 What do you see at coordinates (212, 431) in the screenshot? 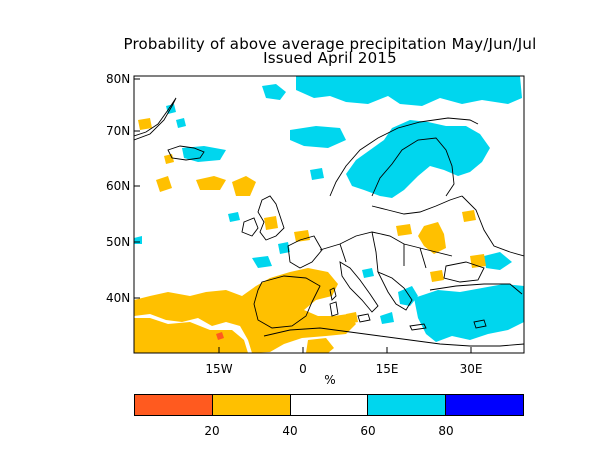
I see `colorbar-tick-label: 20` at bounding box center [212, 431].